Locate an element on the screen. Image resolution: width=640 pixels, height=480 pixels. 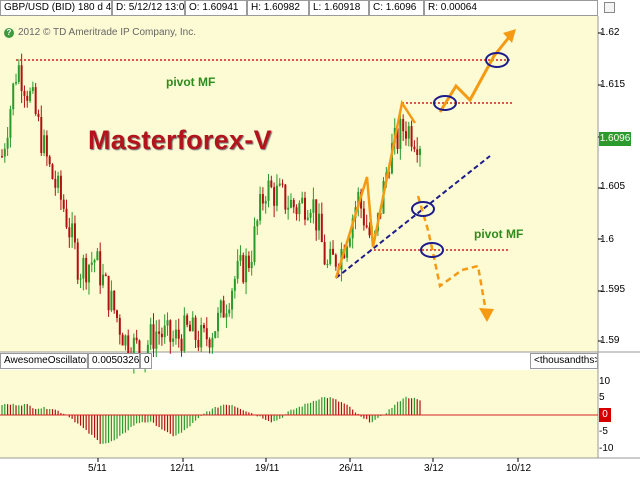
pivot-label-upper: pivot MF is located at coordinates (191, 82).